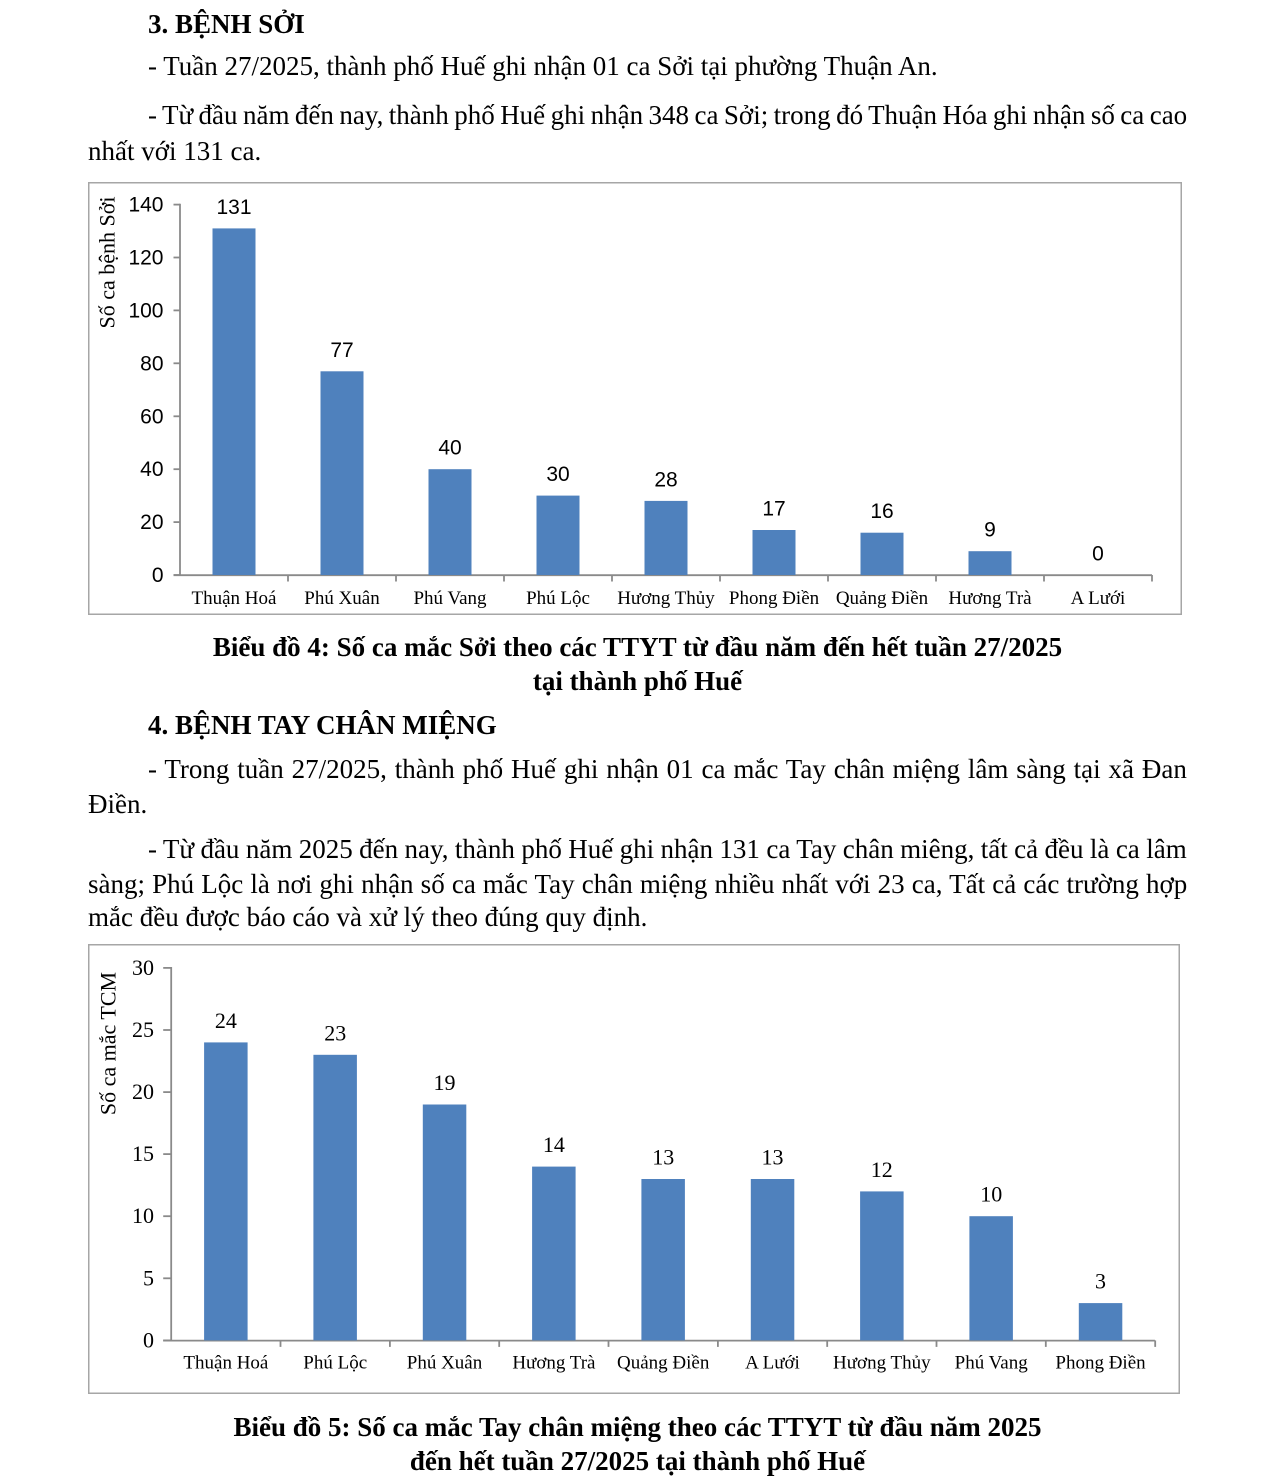 Image resolution: width=1275 pixels, height=1477 pixels. Describe the element at coordinates (335, 1032) in the screenshot. I see `svg-text: 23` at that location.